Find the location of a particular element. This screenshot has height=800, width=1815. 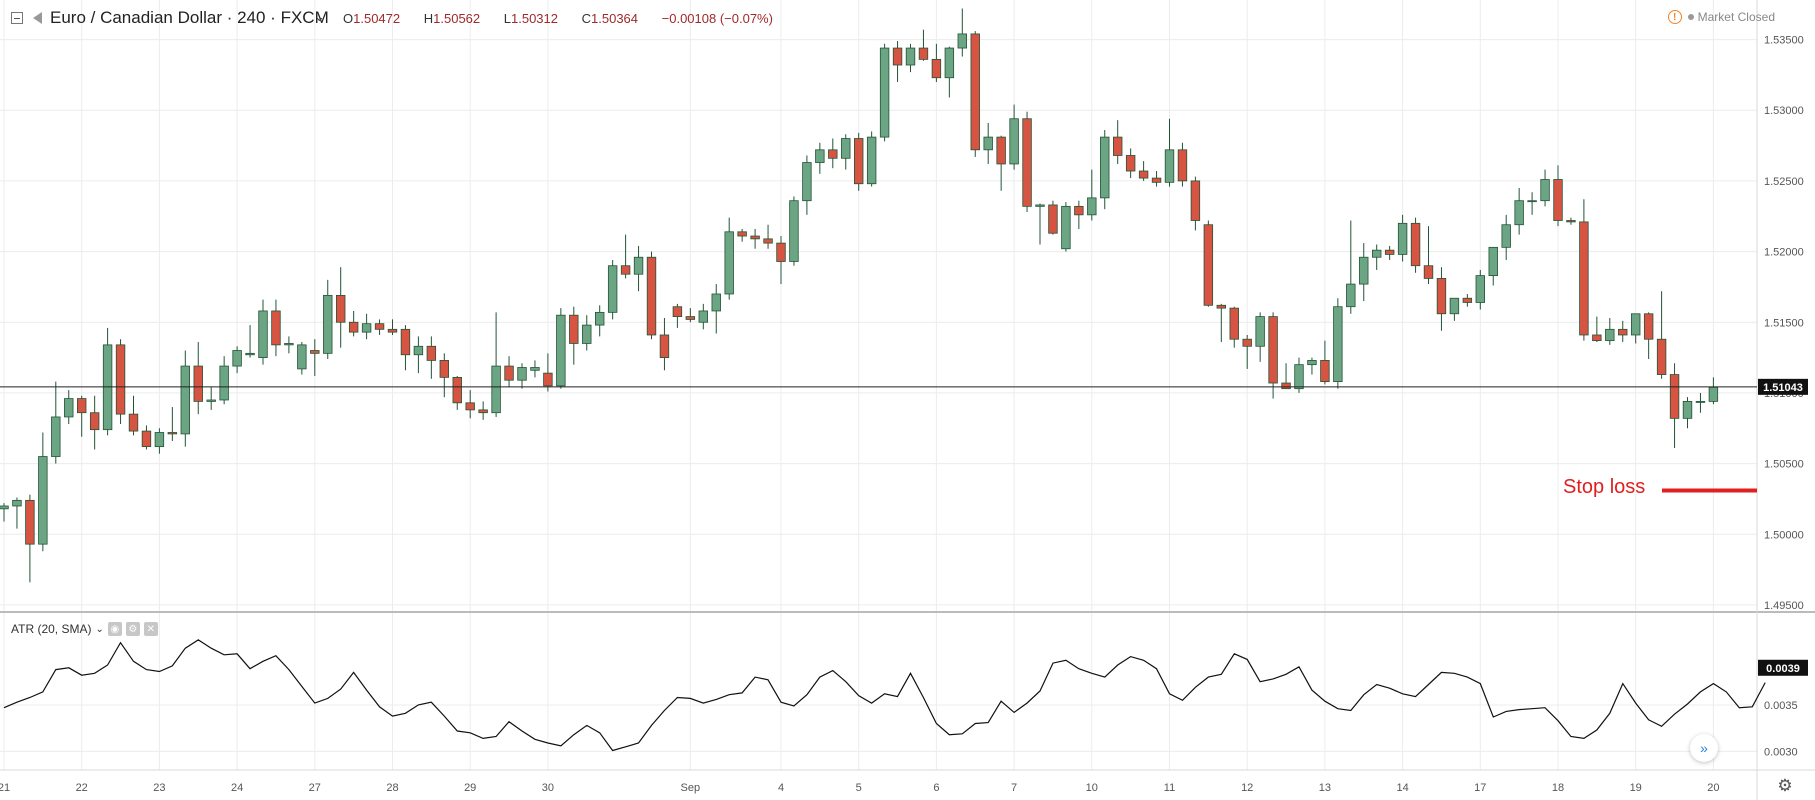

atr-axis: 0.0035 0.0030 is located at coordinates (1781, 729).